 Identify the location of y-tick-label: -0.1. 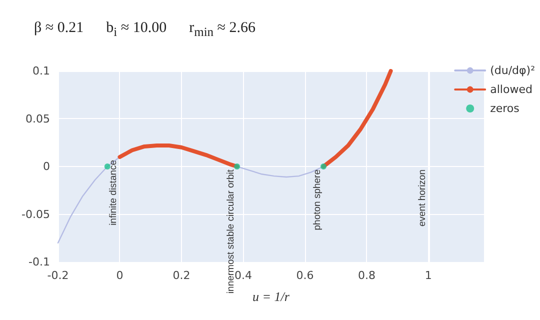
(39, 262).